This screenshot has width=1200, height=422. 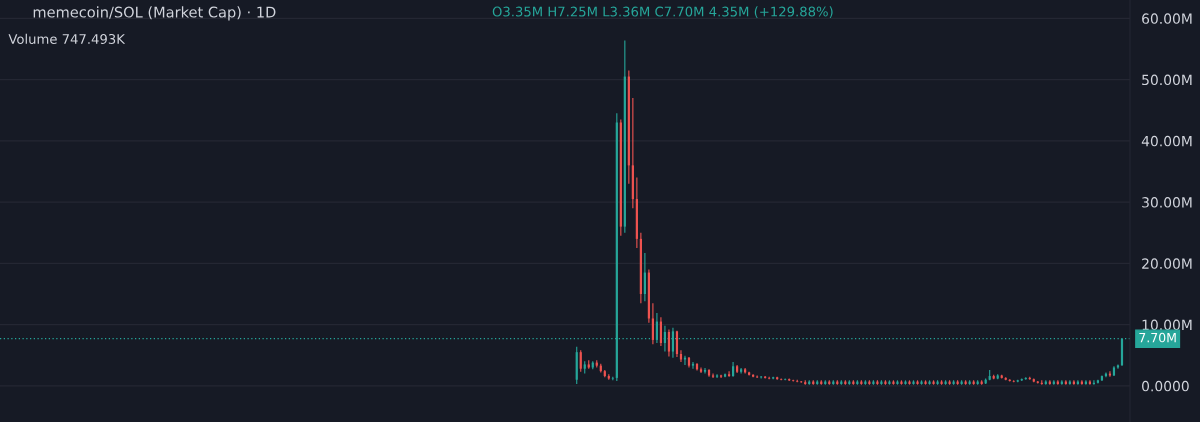 I want to click on y-tick-label: 50.00M, so click(x=1167, y=80).